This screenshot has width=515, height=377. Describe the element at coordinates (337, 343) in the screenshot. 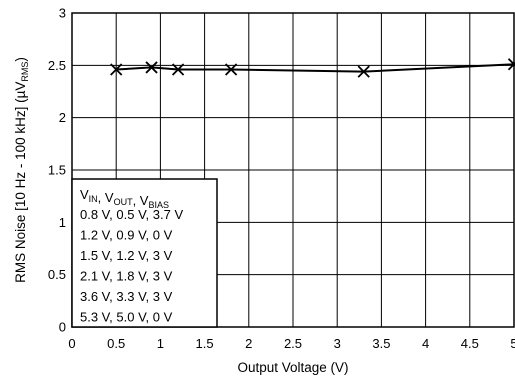

I see `x-tick-label: 3` at that location.